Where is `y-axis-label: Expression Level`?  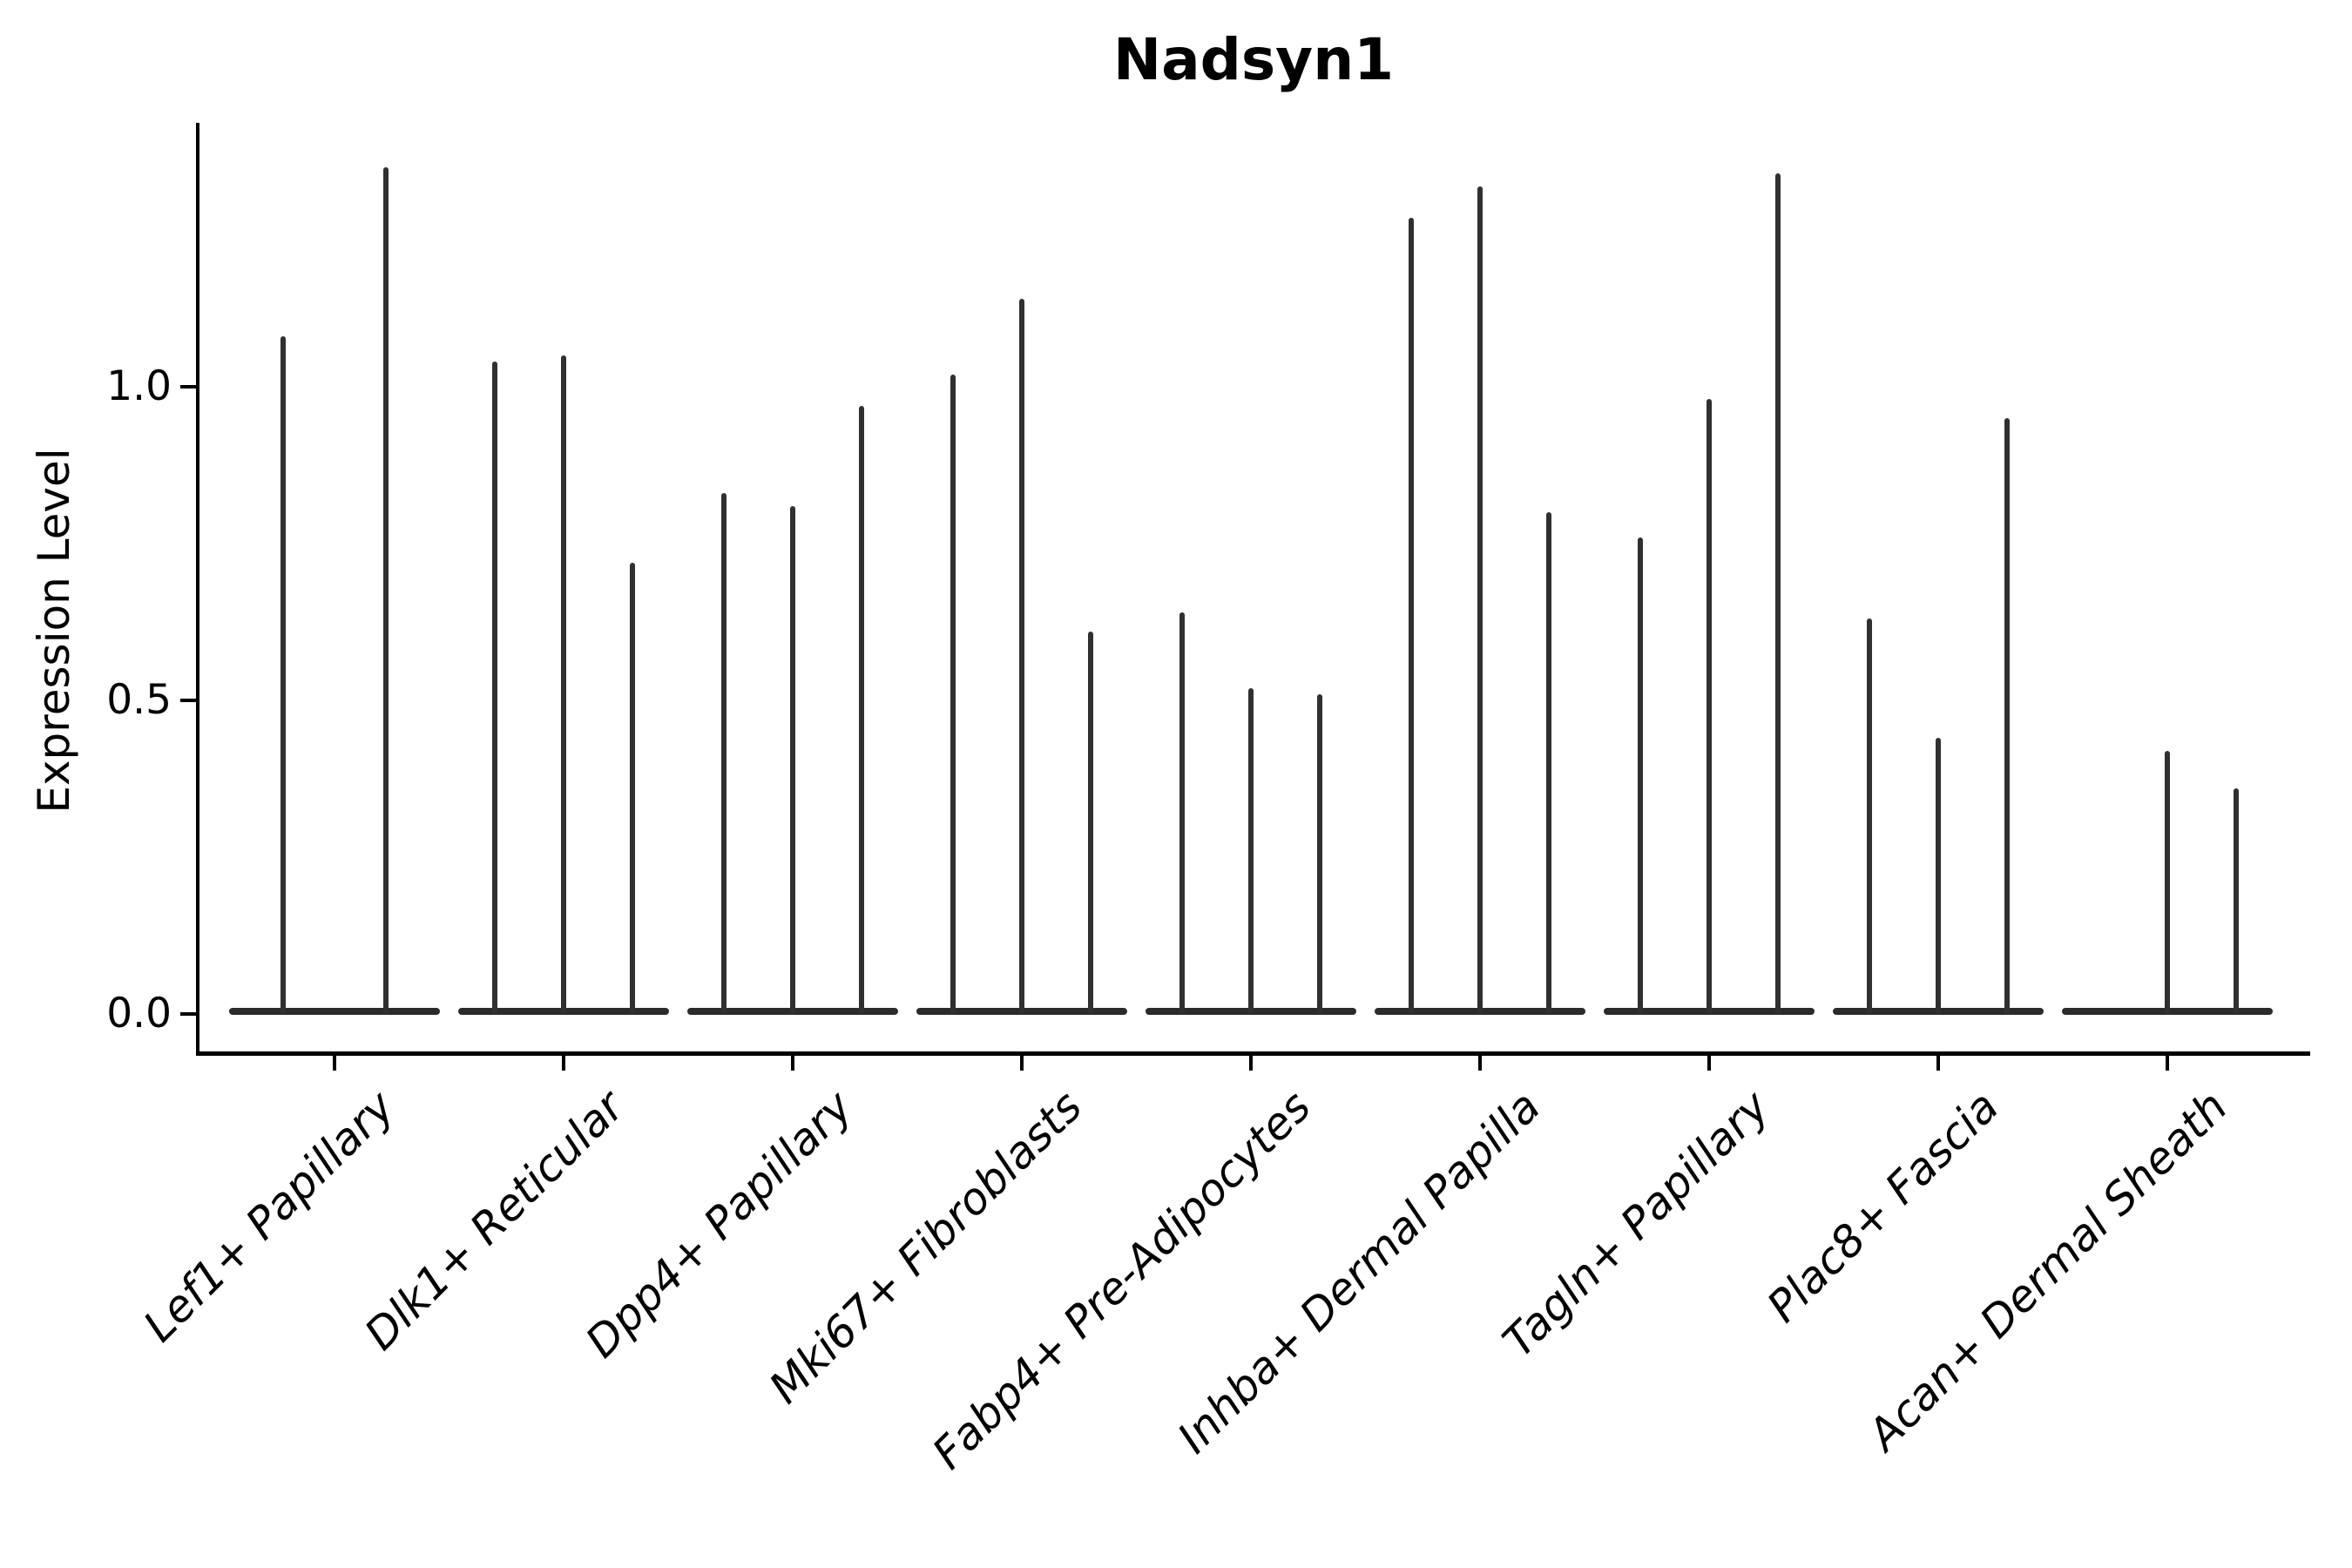 y-axis-label: Expression Level is located at coordinates (54, 631).